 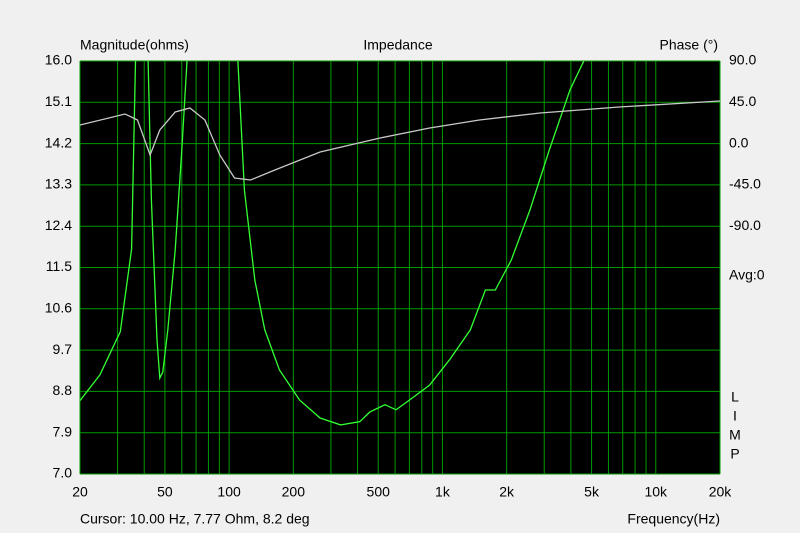 I want to click on x-tick-label: 20, so click(x=80, y=492).